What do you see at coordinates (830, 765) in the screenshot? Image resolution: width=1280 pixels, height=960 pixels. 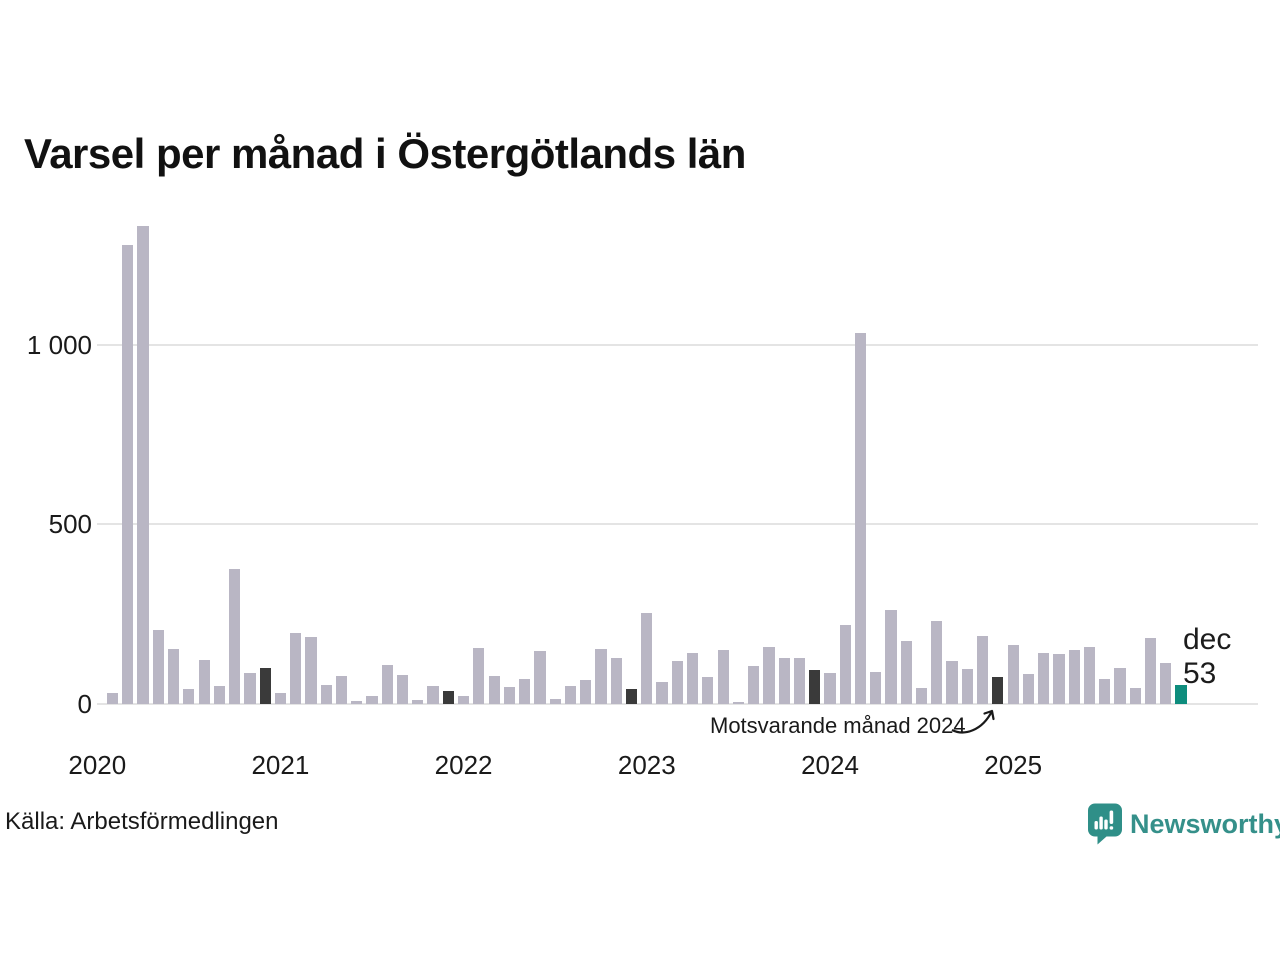 I see `x-axis-year-label: 2024` at bounding box center [830, 765].